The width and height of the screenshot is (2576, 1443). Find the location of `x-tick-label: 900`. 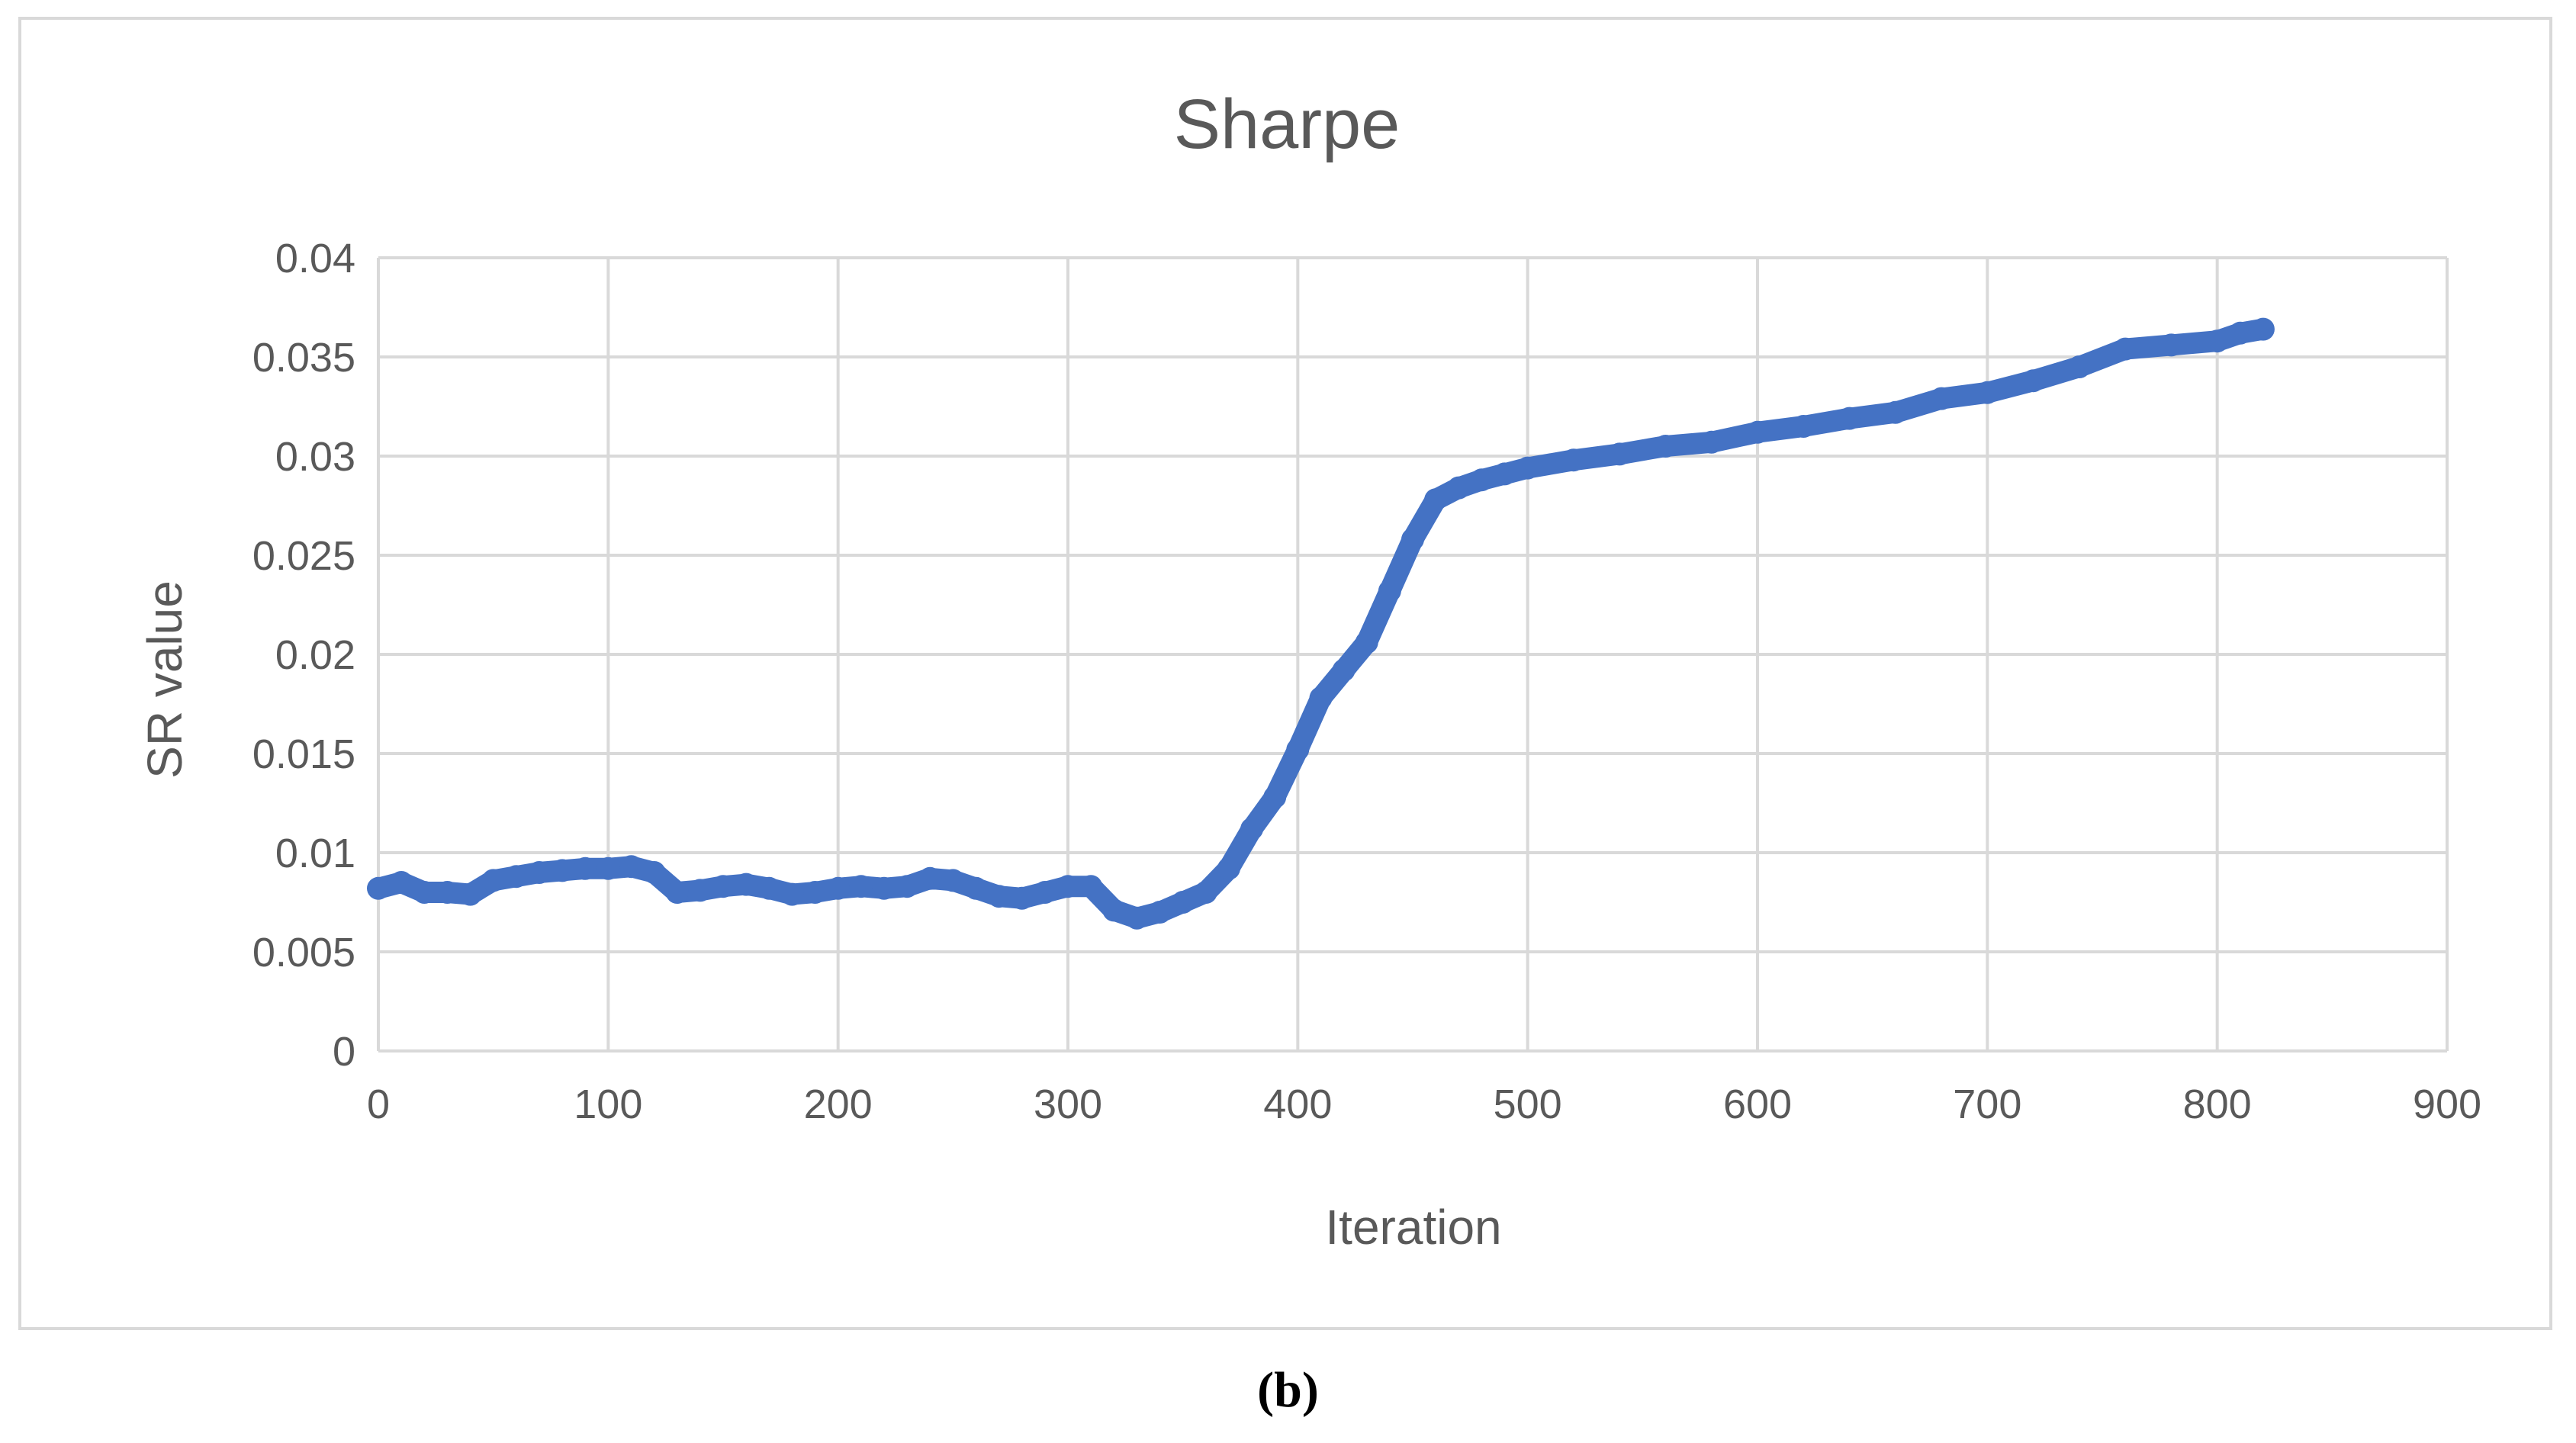

x-tick-label: 900 is located at coordinates (2447, 1104).